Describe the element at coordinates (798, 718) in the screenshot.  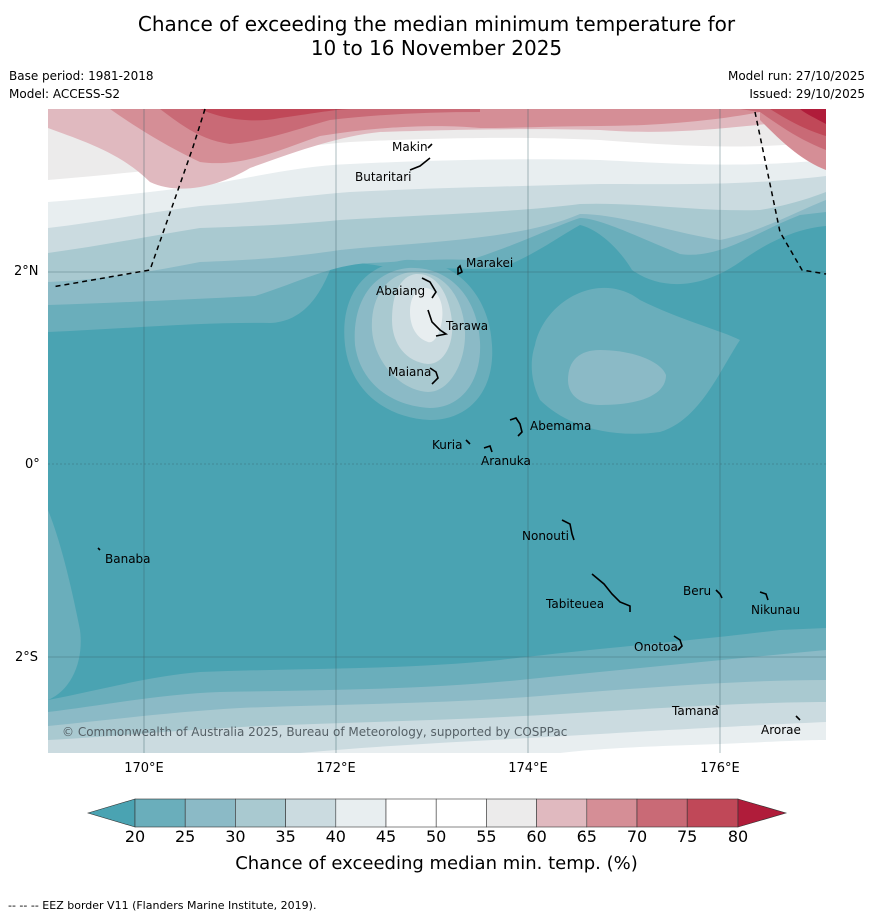
I see `island-arorae-shape` at that location.